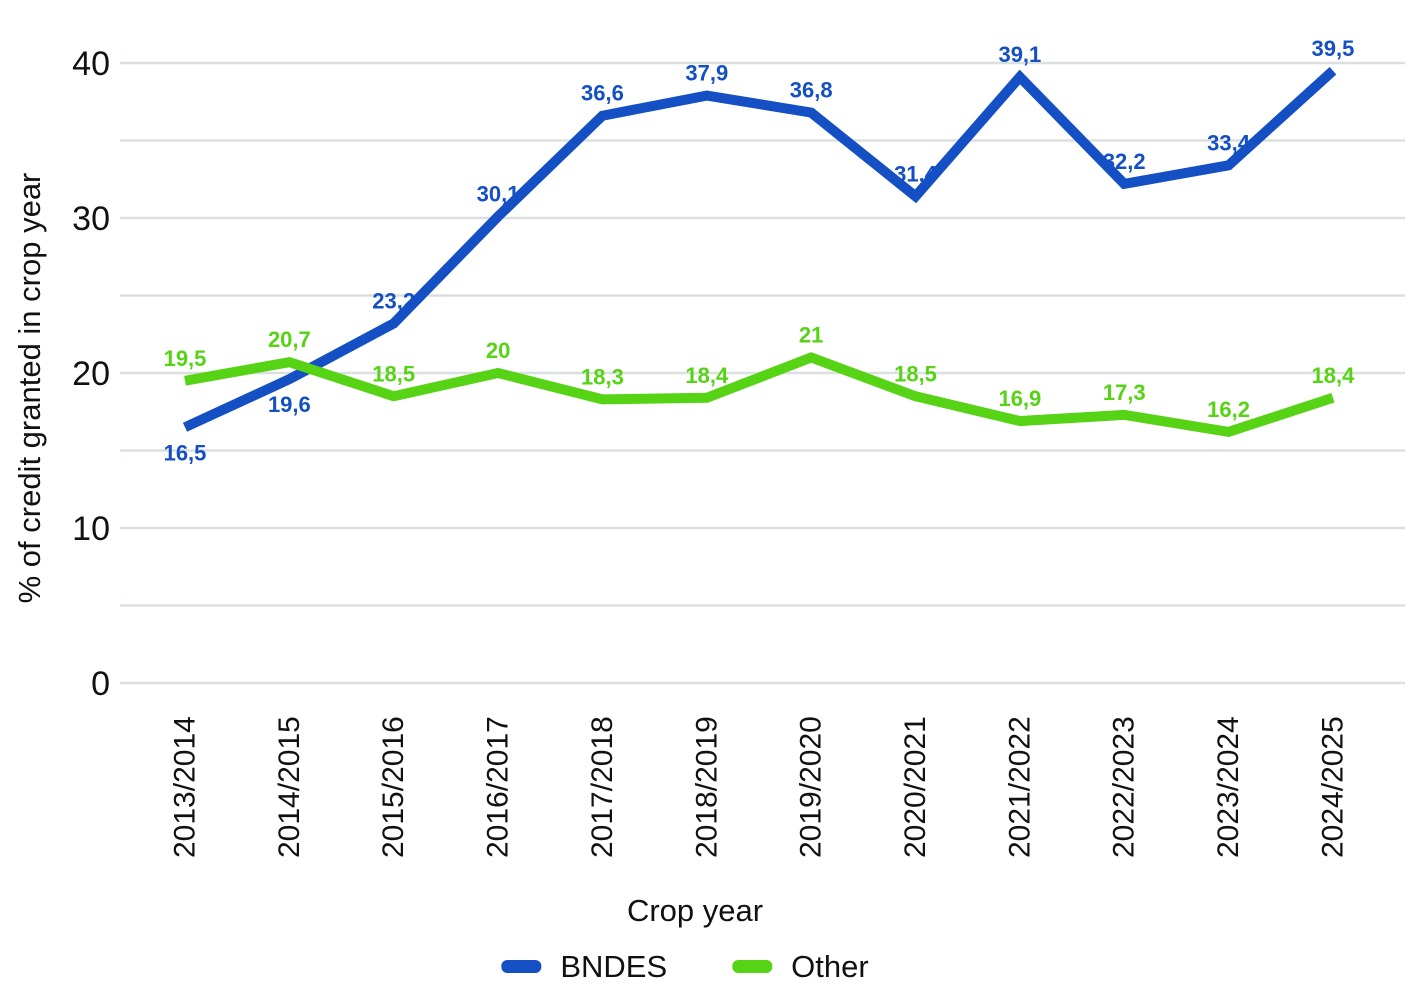 This screenshot has width=1417, height=991. I want to click on data-label-other: 21, so click(811, 335).